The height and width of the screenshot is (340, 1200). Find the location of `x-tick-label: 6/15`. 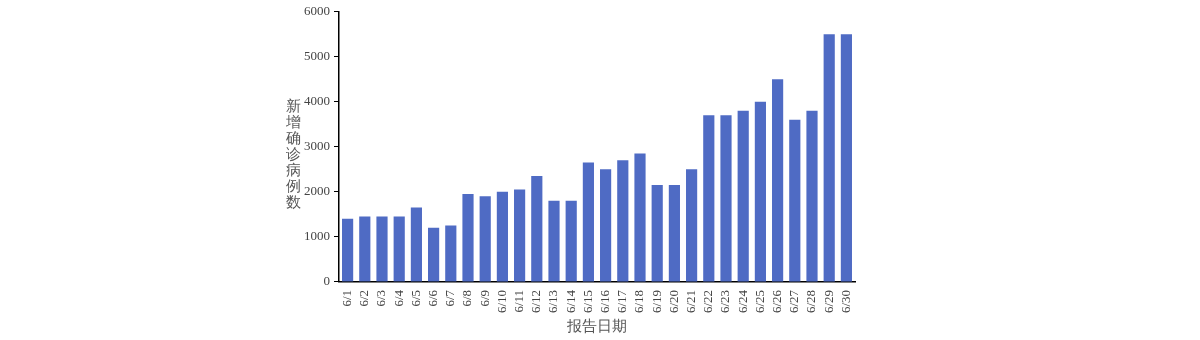

x-tick-label: 6/15 is located at coordinates (587, 301).